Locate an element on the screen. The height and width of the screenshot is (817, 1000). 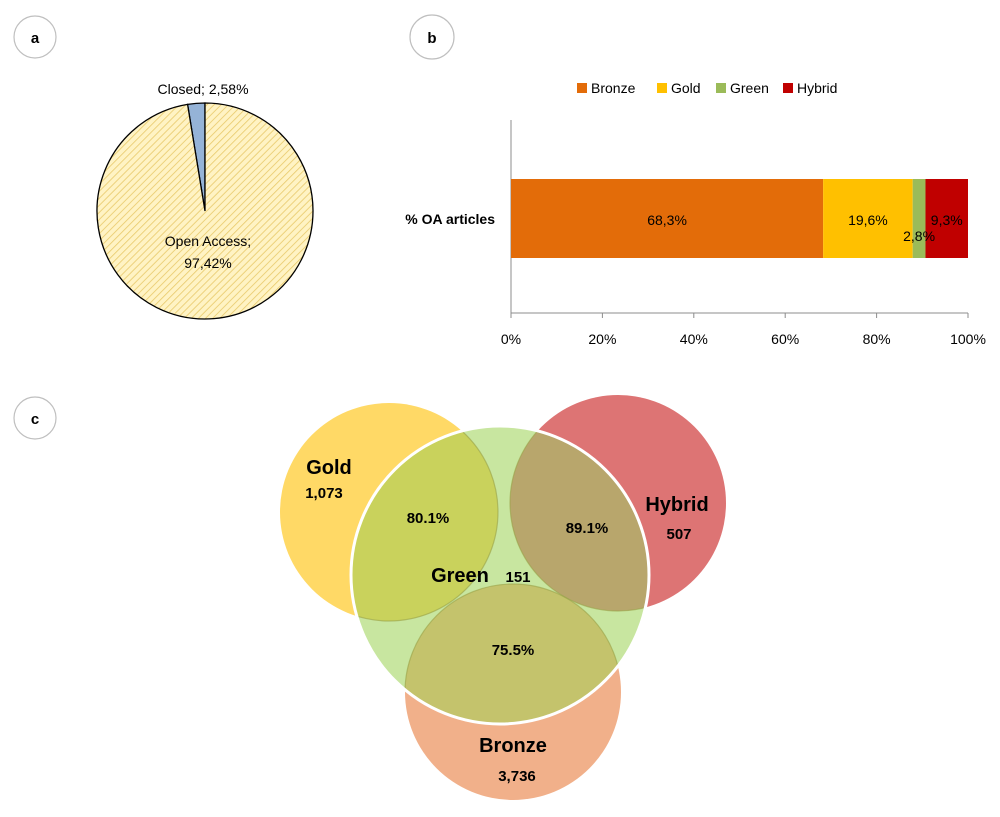
pie-slice-open-access is located at coordinates (205, 211).